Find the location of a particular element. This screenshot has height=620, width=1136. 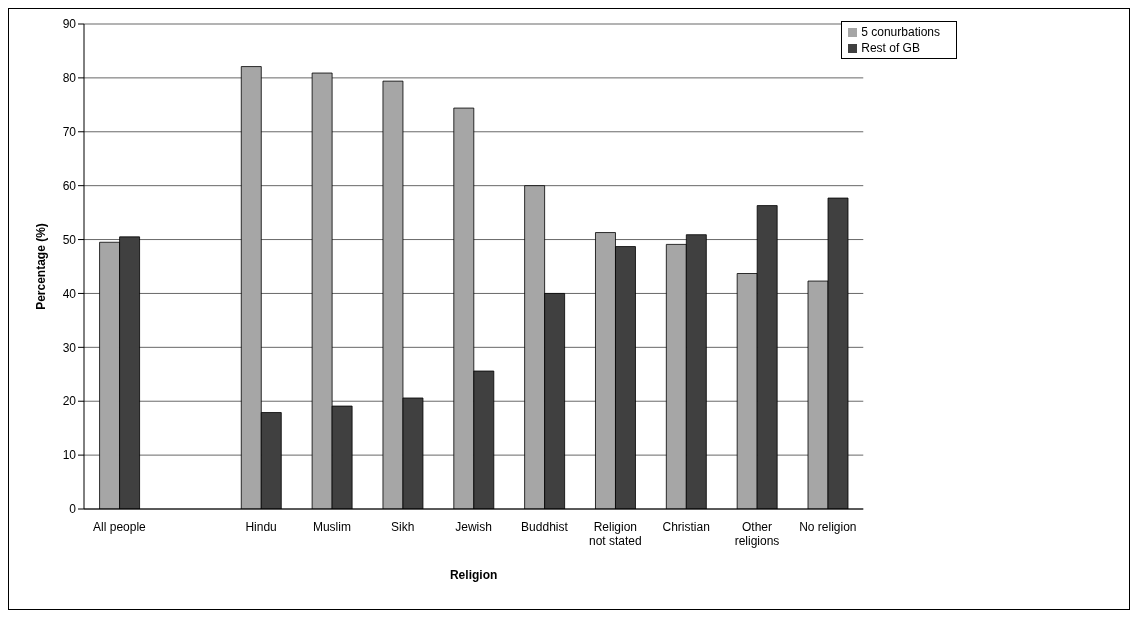

x-tick-label: Christian is located at coordinates (686, 527).